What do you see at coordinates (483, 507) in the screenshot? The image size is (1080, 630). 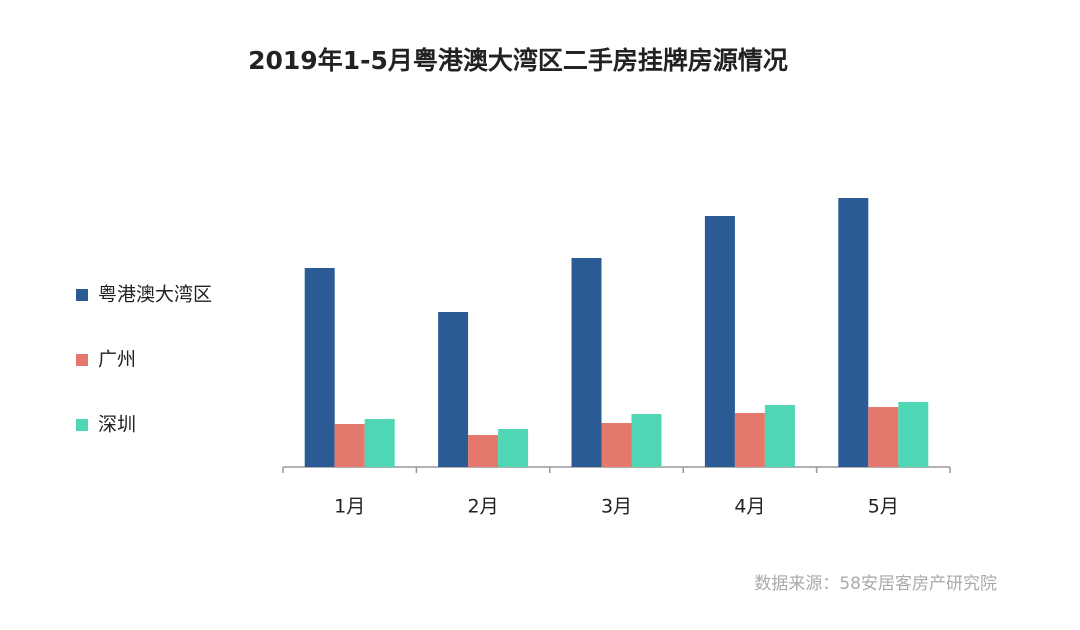 I see `x-tick-label: 2月` at bounding box center [483, 507].